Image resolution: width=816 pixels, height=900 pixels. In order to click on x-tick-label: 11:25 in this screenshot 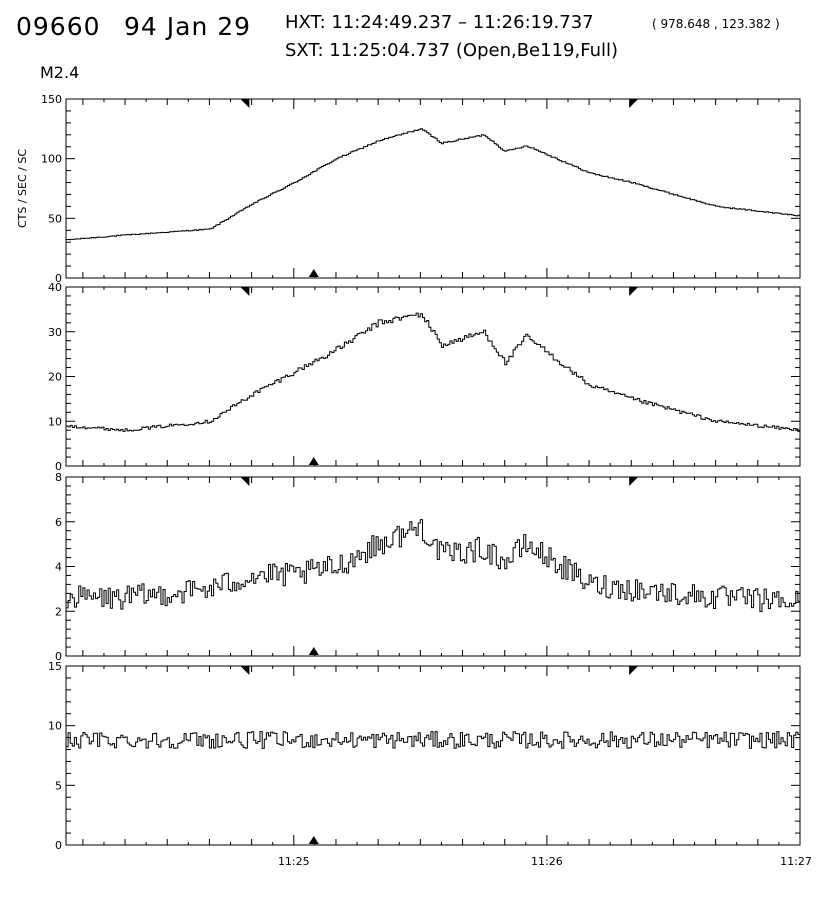, I will do `click(294, 861)`.